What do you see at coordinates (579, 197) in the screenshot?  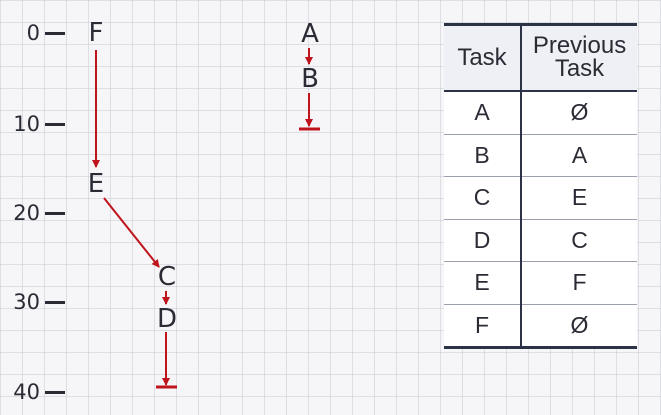 I see `cell-previous: E` at bounding box center [579, 197].